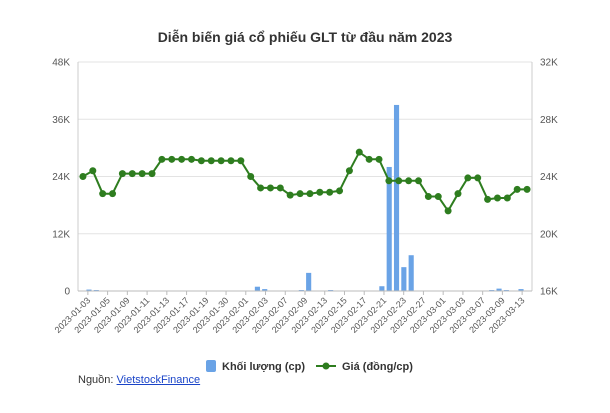 The height and width of the screenshot is (413, 610). I want to click on left-axis-tick: 48K, so click(61, 63).